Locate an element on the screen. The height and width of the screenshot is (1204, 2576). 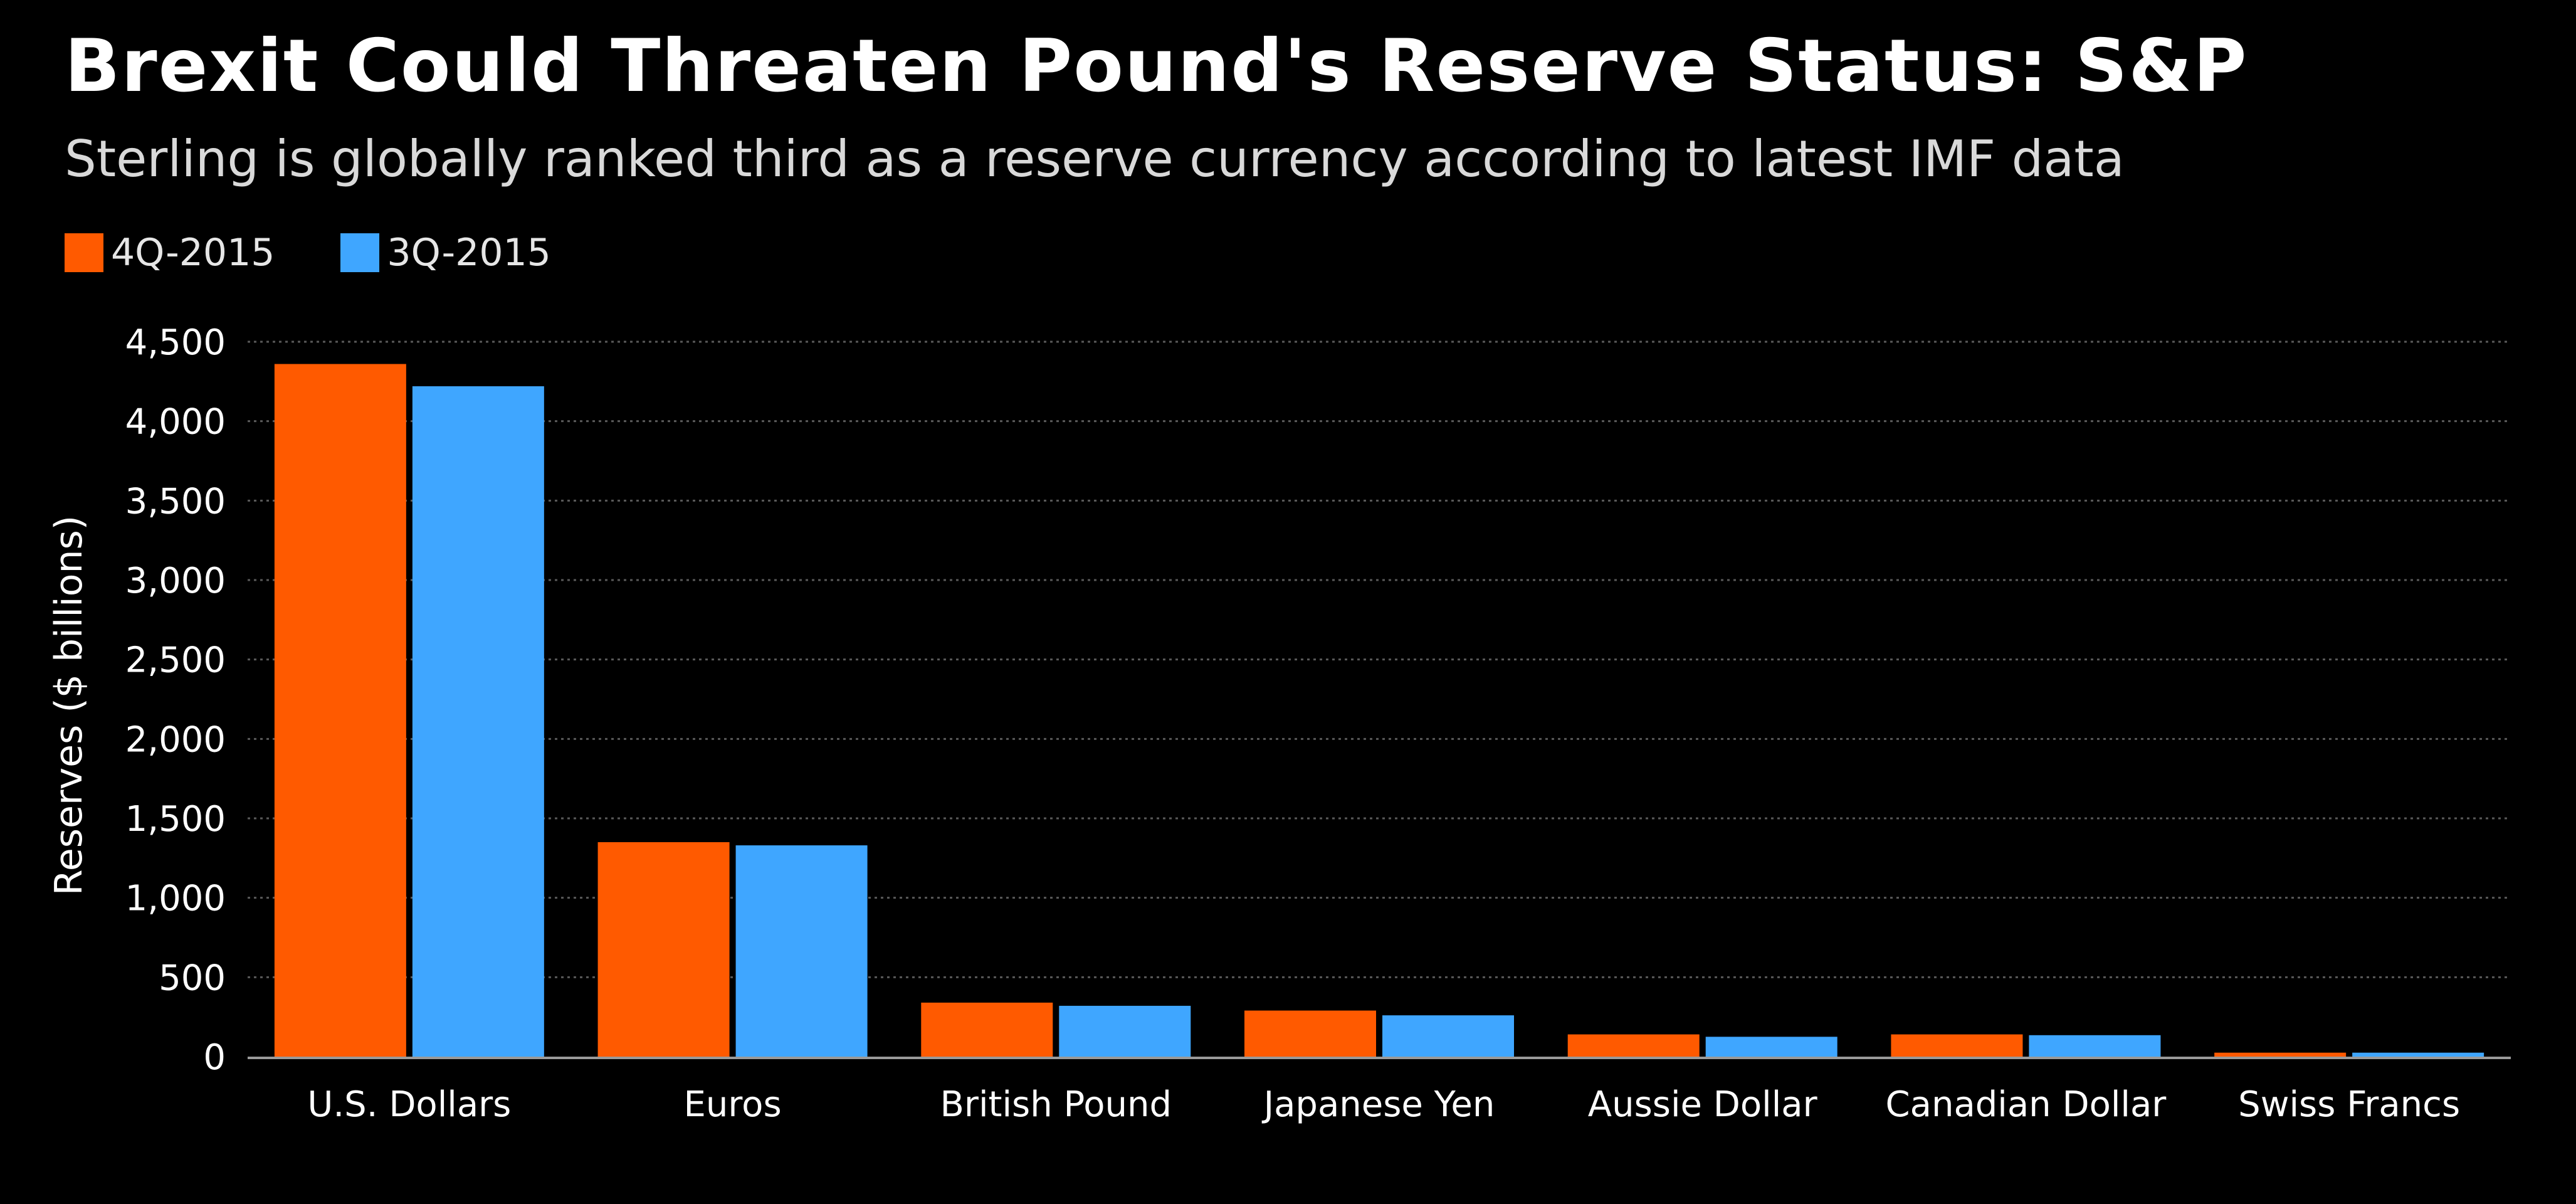
x-tick-label: Japanese Yen is located at coordinates (1378, 1104).